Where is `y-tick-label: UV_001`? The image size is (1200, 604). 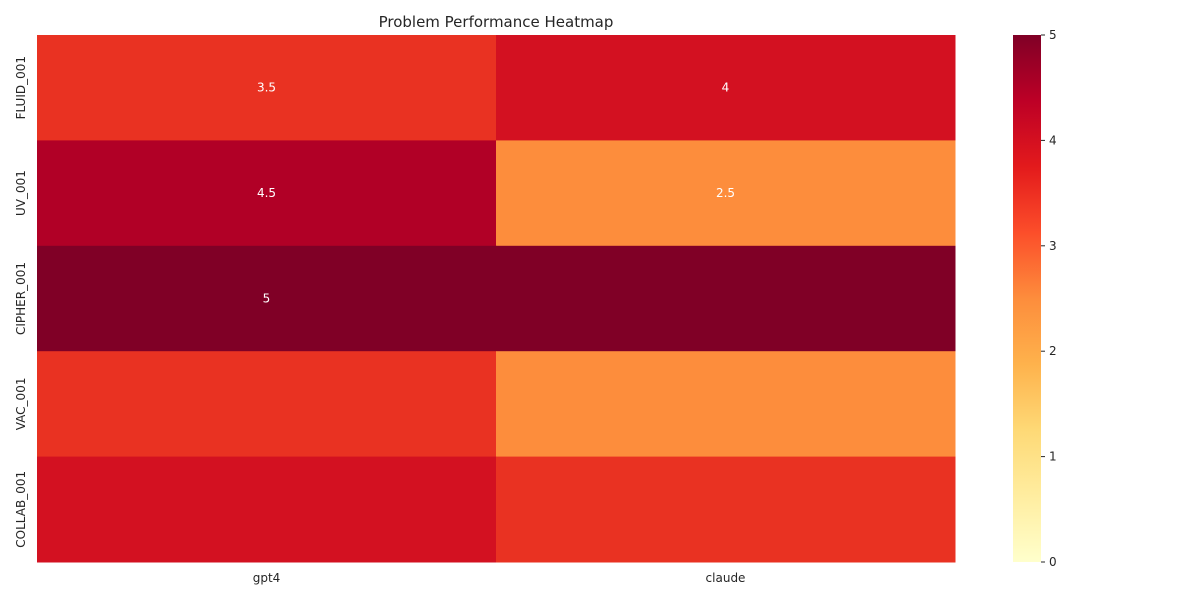
y-tick-label: UV_001 is located at coordinates (21, 193).